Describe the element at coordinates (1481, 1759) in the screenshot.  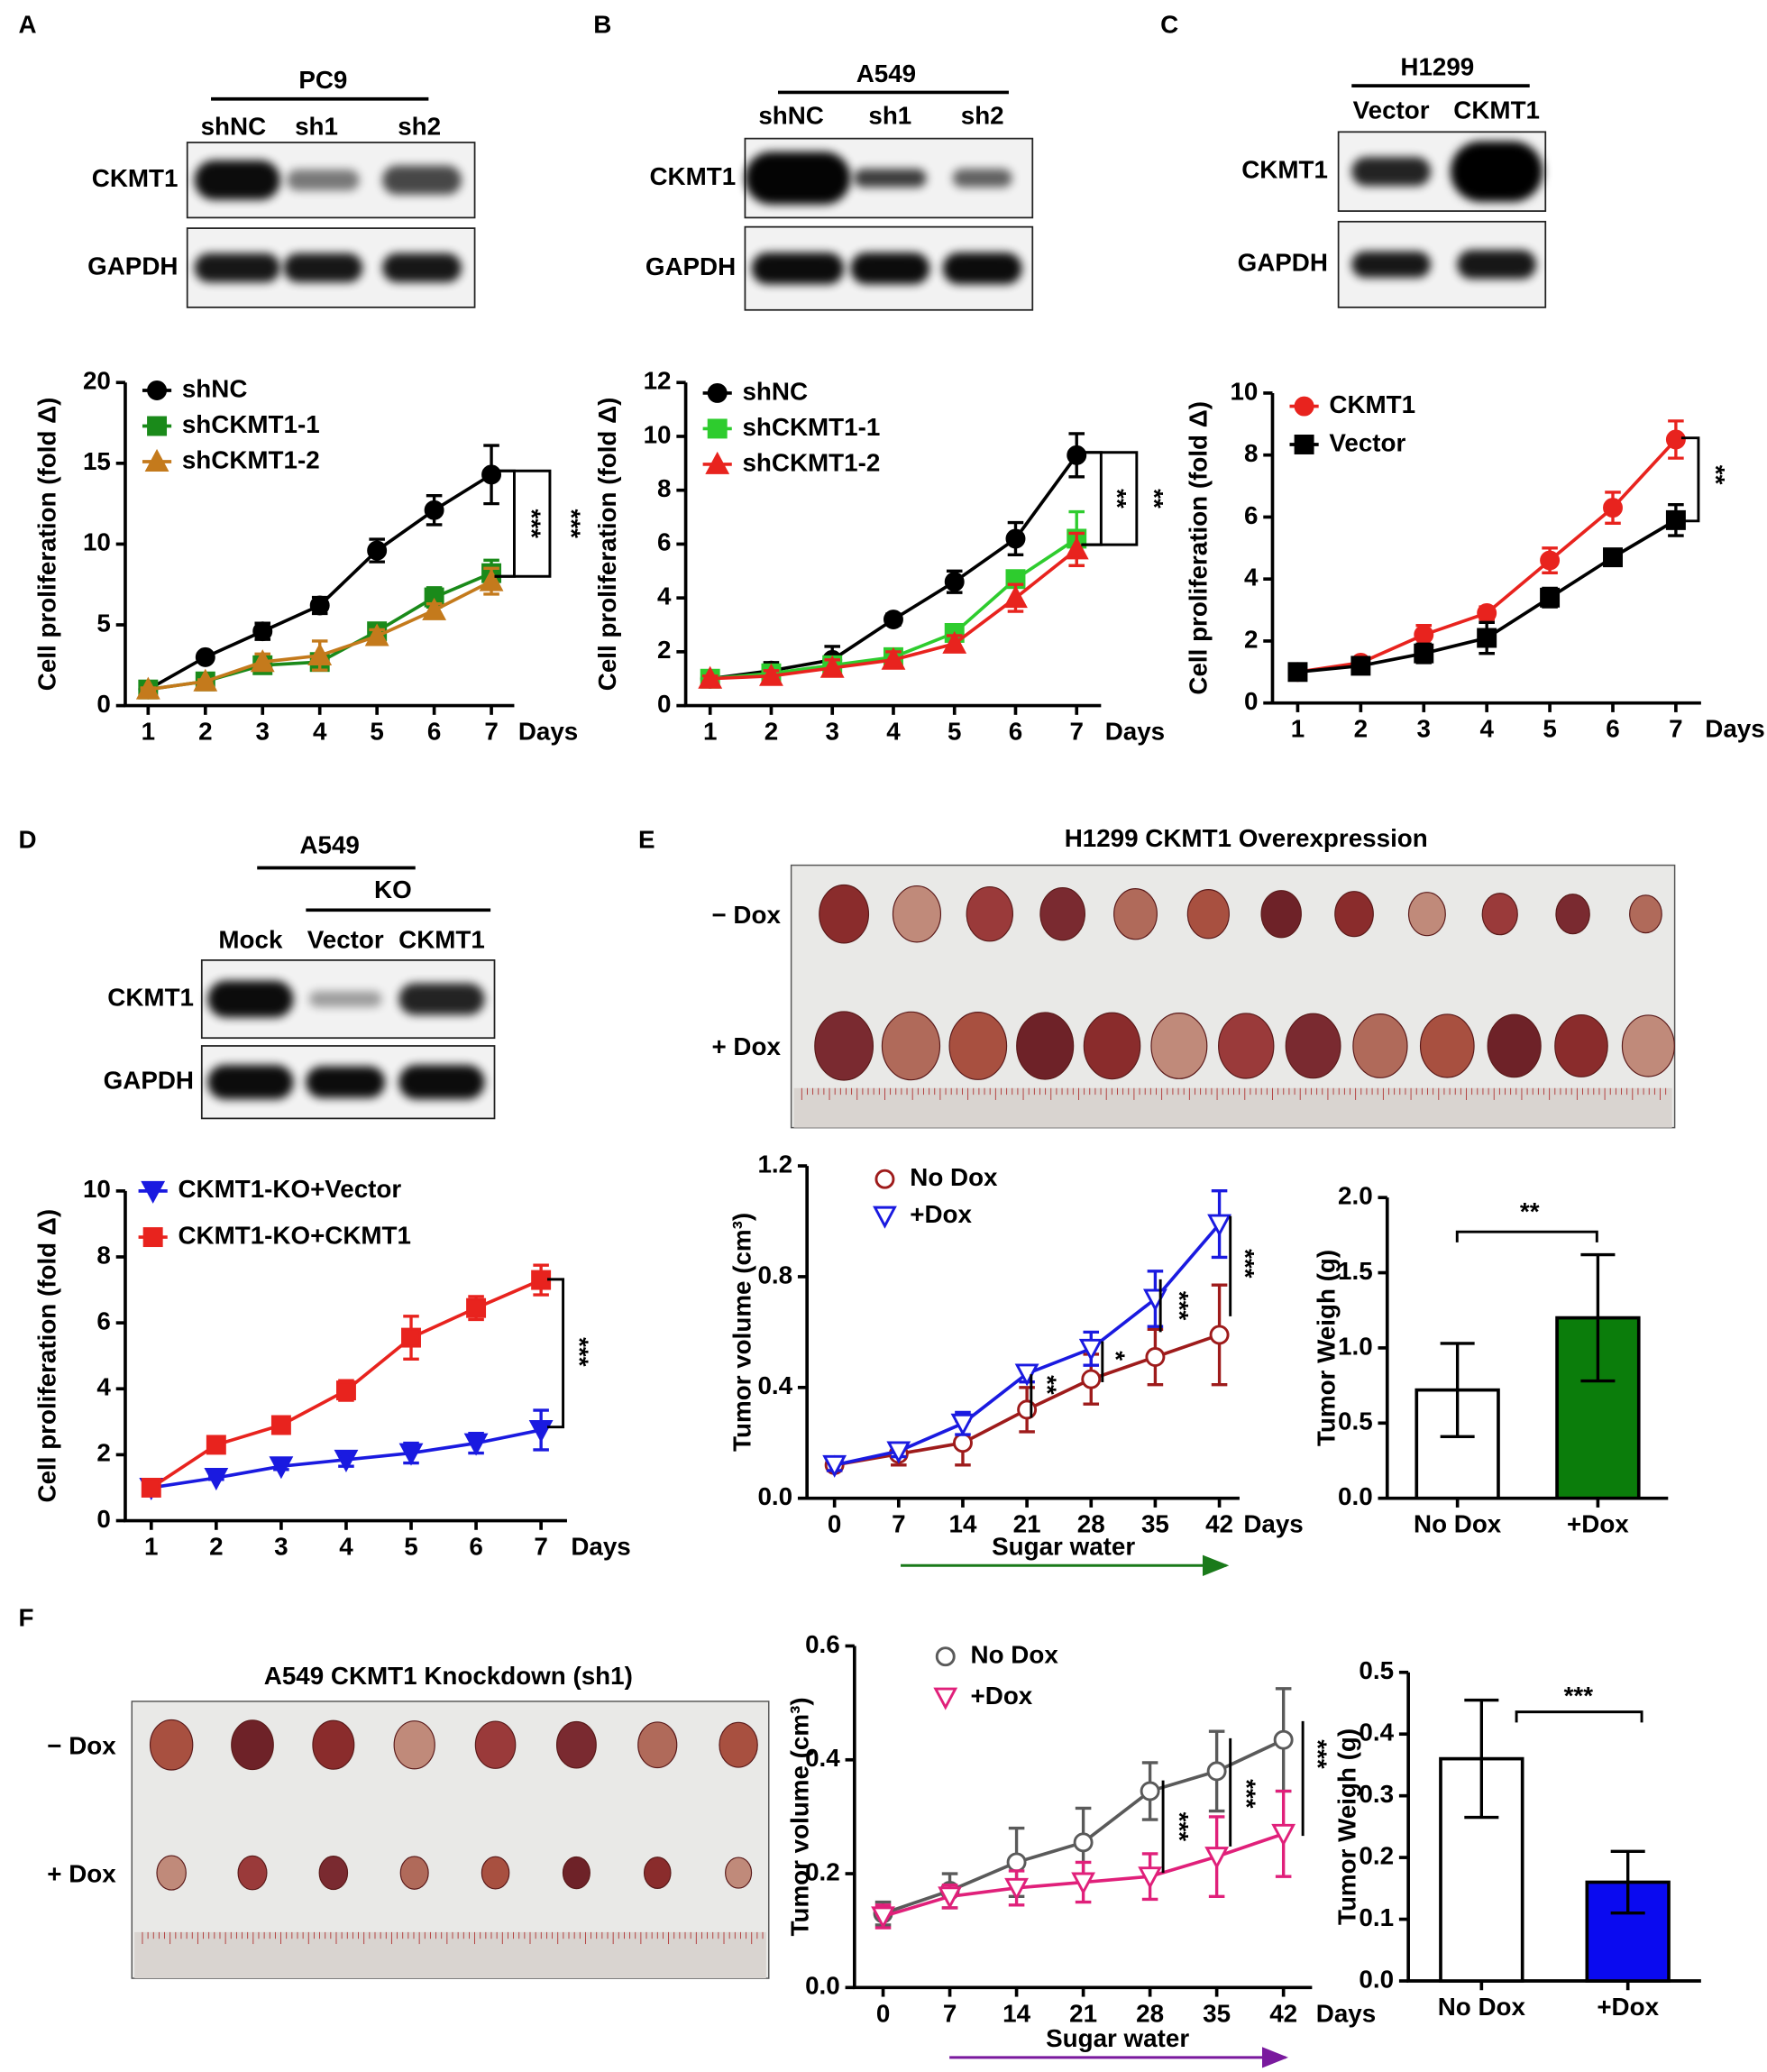
I see `error-bar` at that location.